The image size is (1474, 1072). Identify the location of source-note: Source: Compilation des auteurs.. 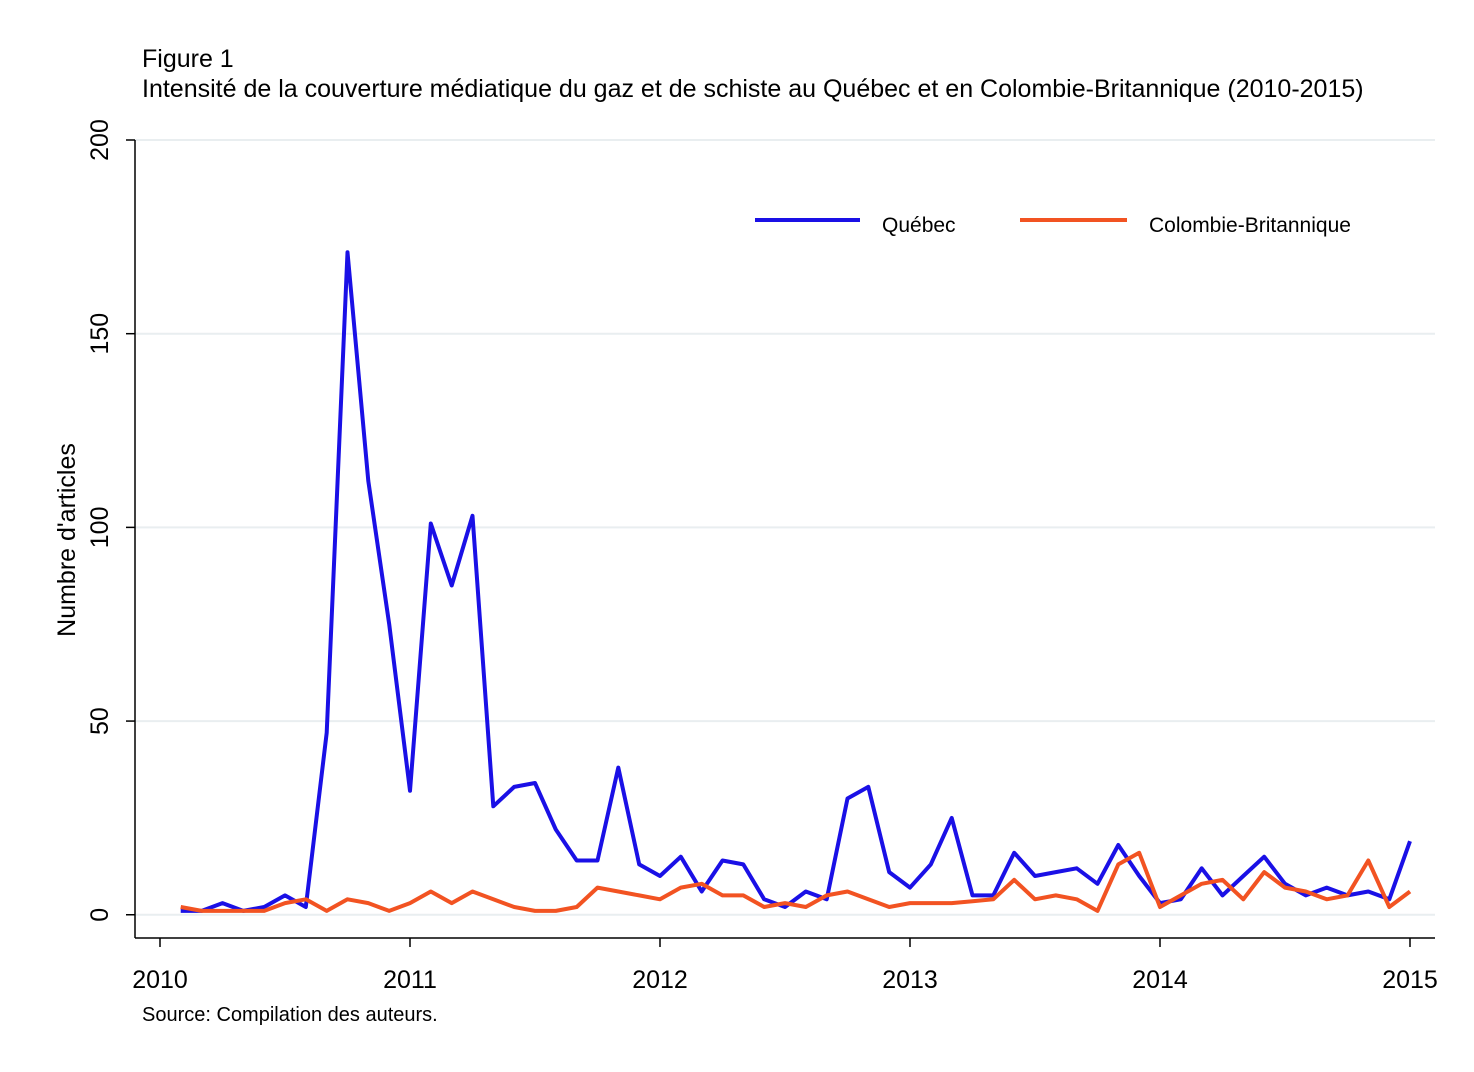
(290, 1015).